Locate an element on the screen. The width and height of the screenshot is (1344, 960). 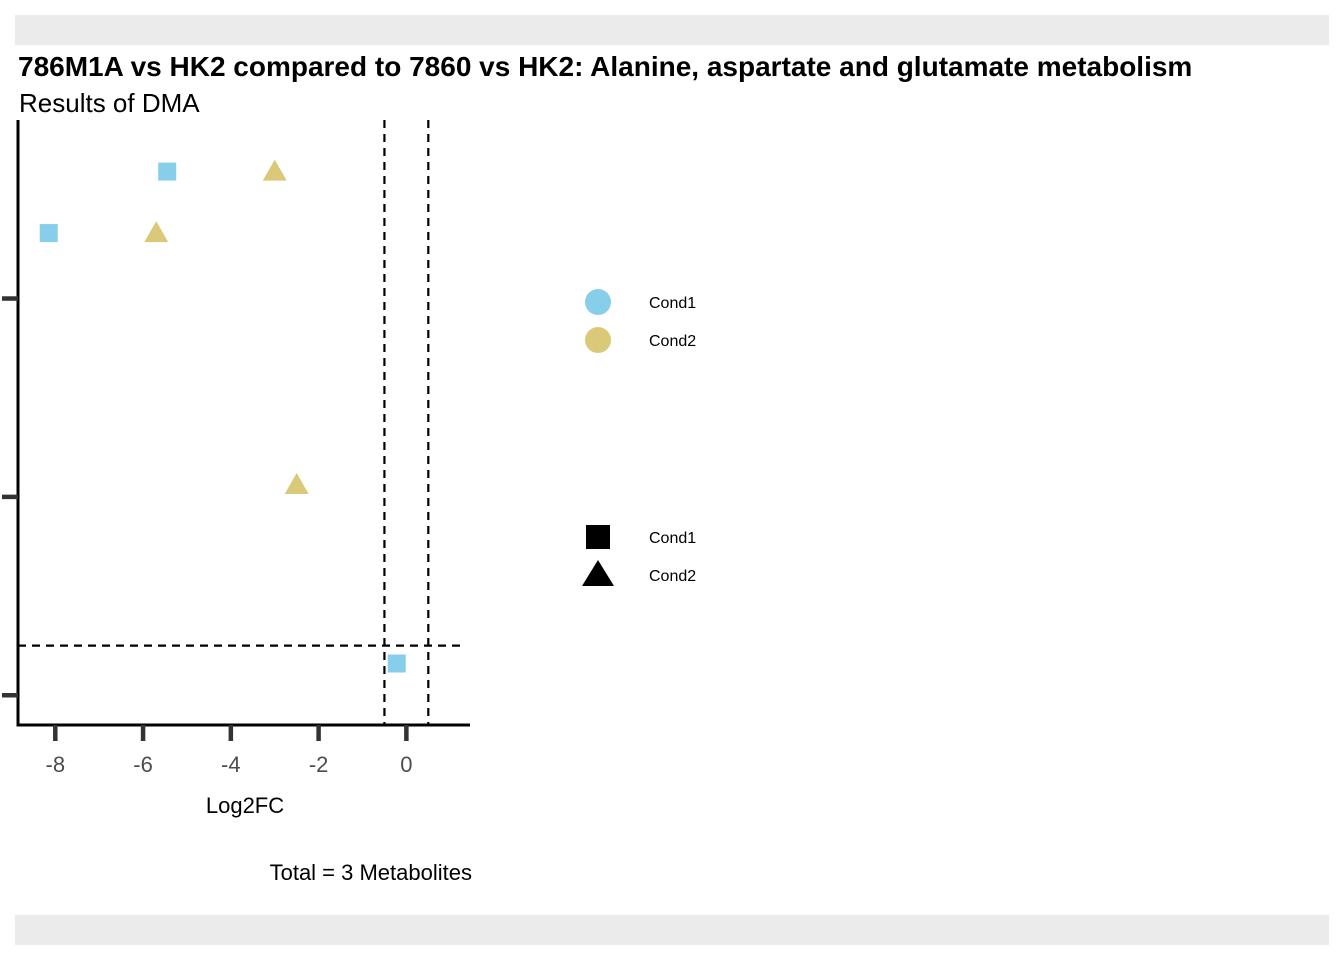
legend-color: Cond1 Cond2 is located at coordinates (640, 321).